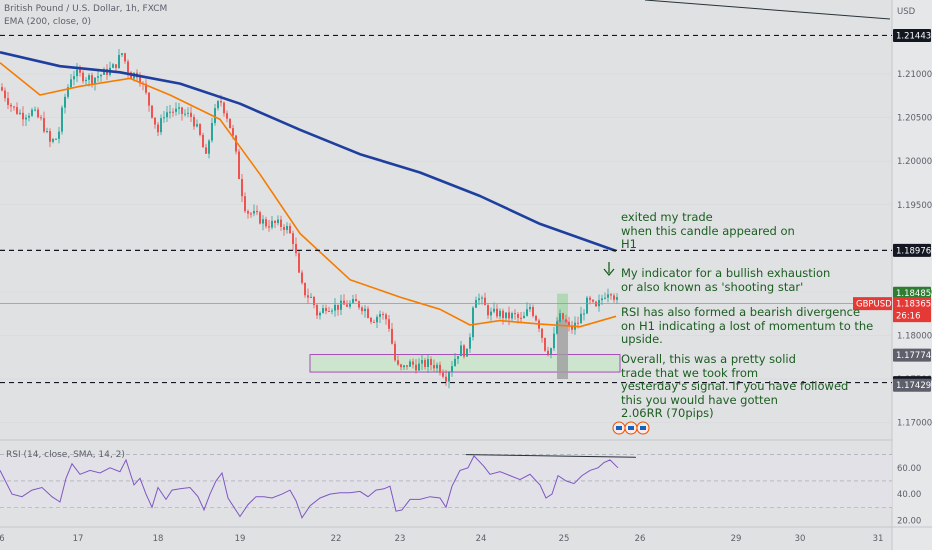 Image resolution: width=932 pixels, height=550 pixels. What do you see at coordinates (914, 424) in the screenshot?
I see `price-tick: 1.17000` at bounding box center [914, 424].